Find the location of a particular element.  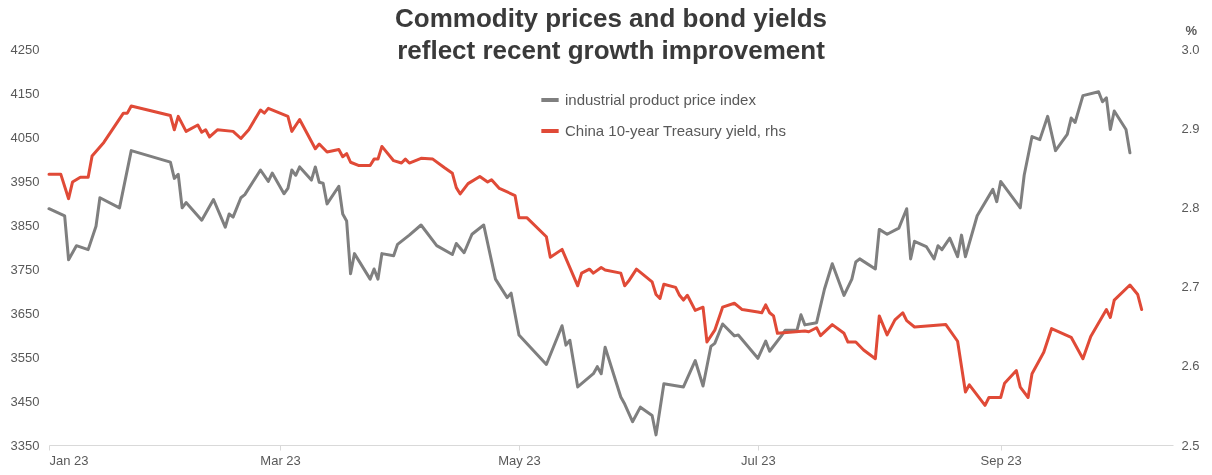

y2-tick-label: 2.8 is located at coordinates (1190, 207).